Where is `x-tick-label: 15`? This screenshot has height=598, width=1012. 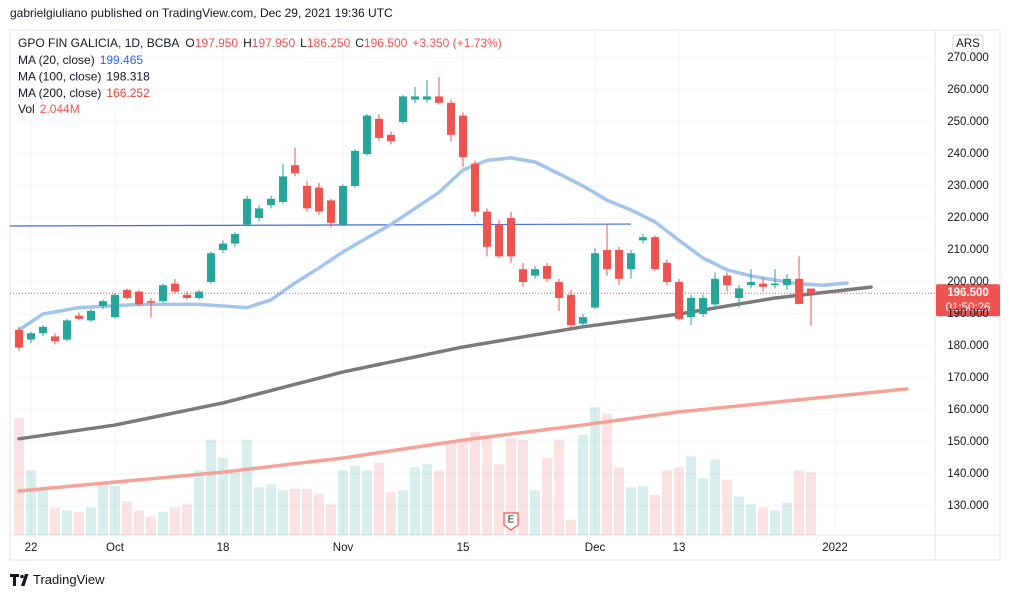 x-tick-label: 15 is located at coordinates (463, 548).